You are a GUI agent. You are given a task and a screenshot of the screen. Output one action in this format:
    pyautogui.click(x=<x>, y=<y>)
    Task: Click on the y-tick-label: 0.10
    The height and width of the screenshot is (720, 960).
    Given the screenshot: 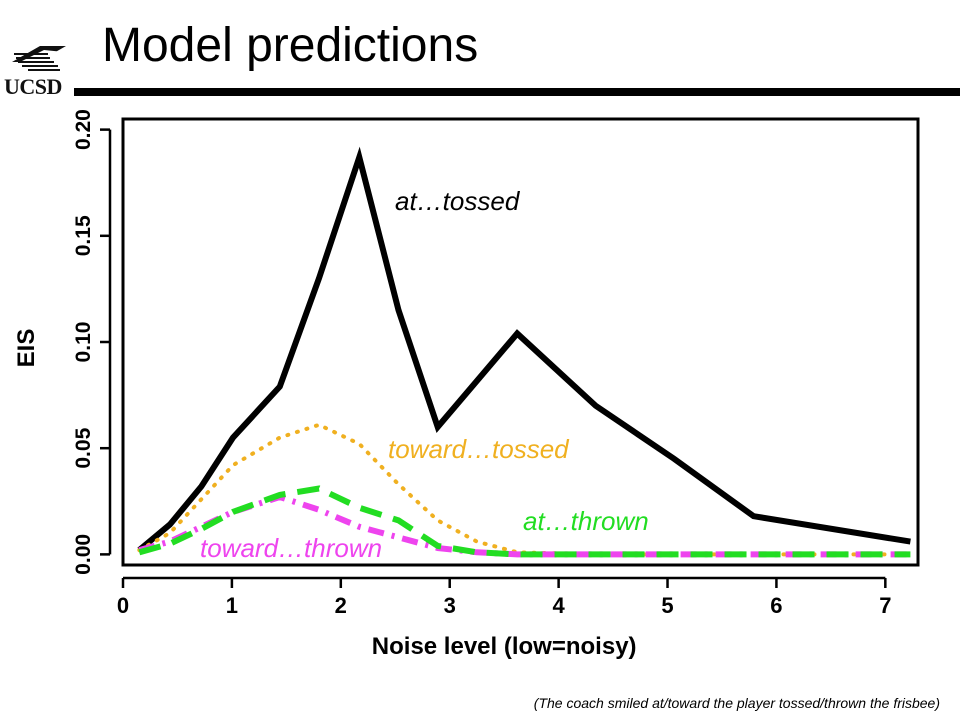 What is the action you would take?
    pyautogui.click(x=83, y=342)
    